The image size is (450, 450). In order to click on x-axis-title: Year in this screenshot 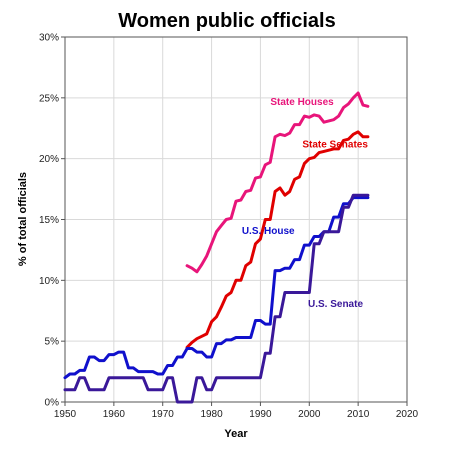, I will do `click(236, 434)`.